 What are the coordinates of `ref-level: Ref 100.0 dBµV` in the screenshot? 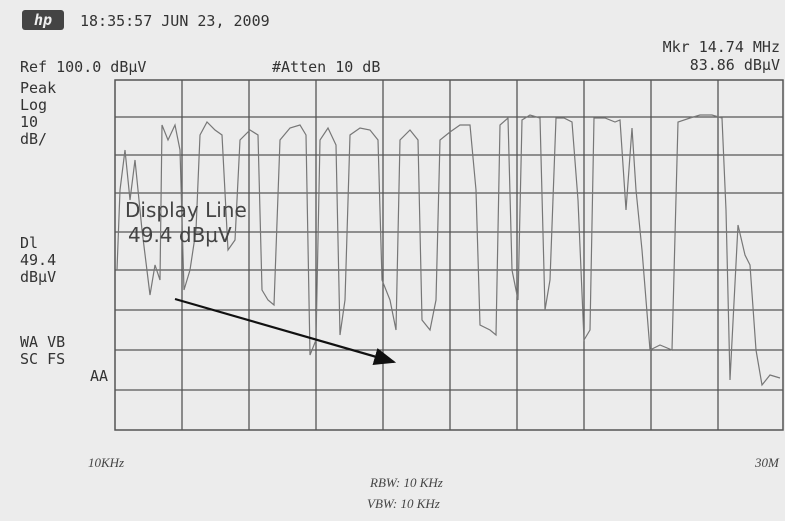 It's located at (83, 67).